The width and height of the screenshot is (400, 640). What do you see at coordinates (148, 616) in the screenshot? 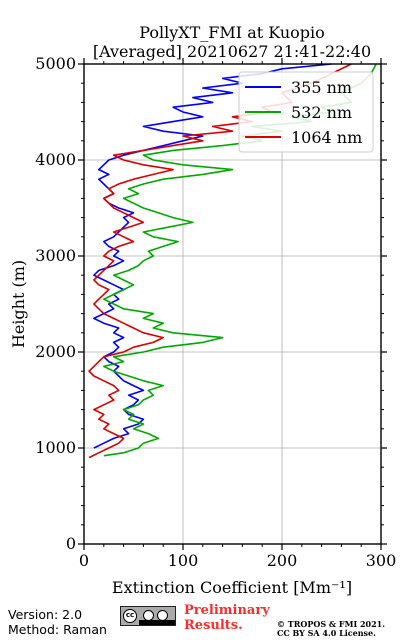
I see `cc-license-badge: cc` at bounding box center [148, 616].